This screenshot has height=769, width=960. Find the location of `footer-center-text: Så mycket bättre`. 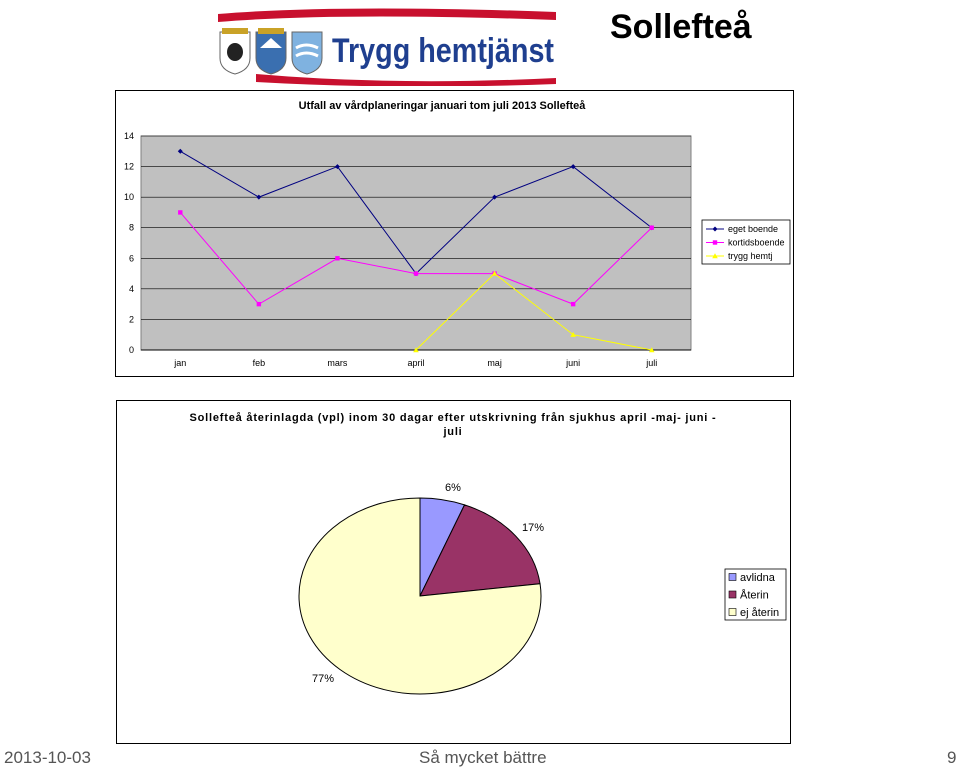

footer-center-text: Så mycket bättre is located at coordinates (483, 757).